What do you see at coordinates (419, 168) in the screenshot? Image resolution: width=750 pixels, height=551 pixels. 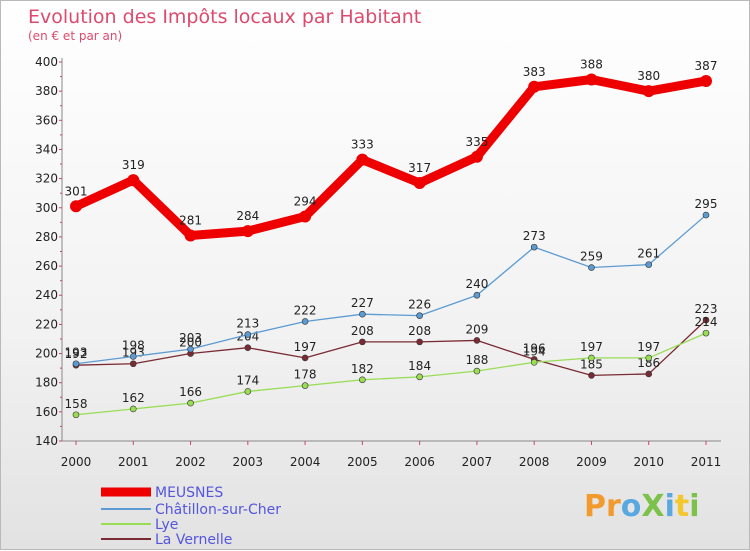 I see `data-label: 317` at bounding box center [419, 168].